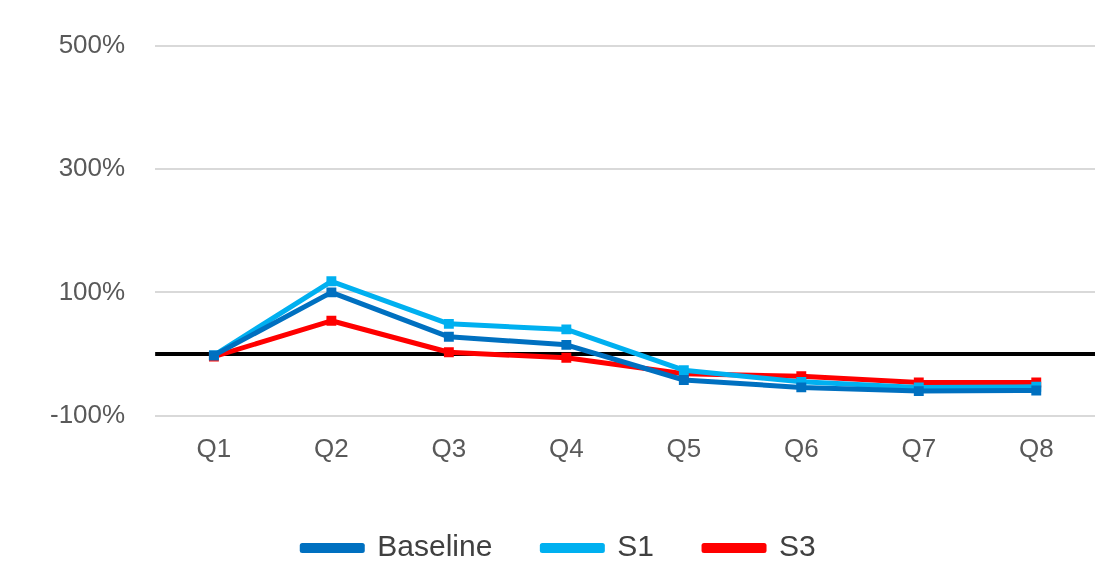  Describe the element at coordinates (331, 447) in the screenshot. I see `x-tick-label: Q2` at that location.